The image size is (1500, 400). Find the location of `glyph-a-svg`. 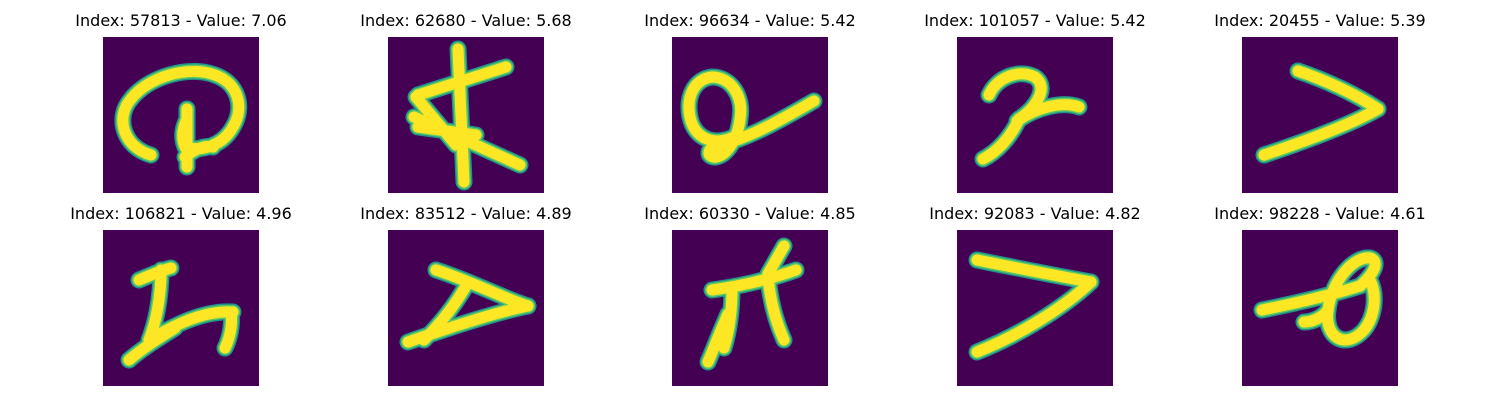

glyph-a-svg is located at coordinates (181, 115).